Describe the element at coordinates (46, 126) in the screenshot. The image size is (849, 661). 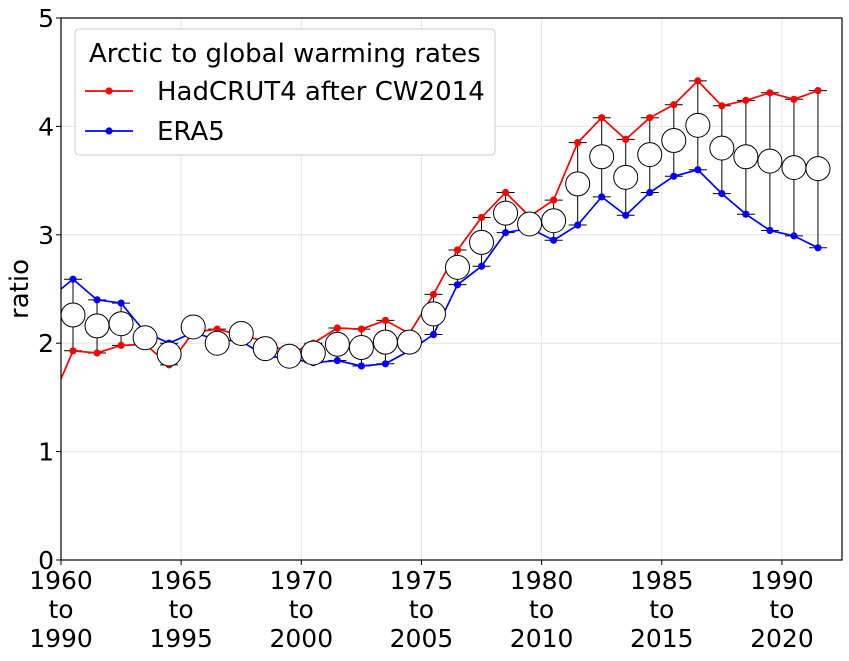
I see `y-tick-label: 4` at that location.